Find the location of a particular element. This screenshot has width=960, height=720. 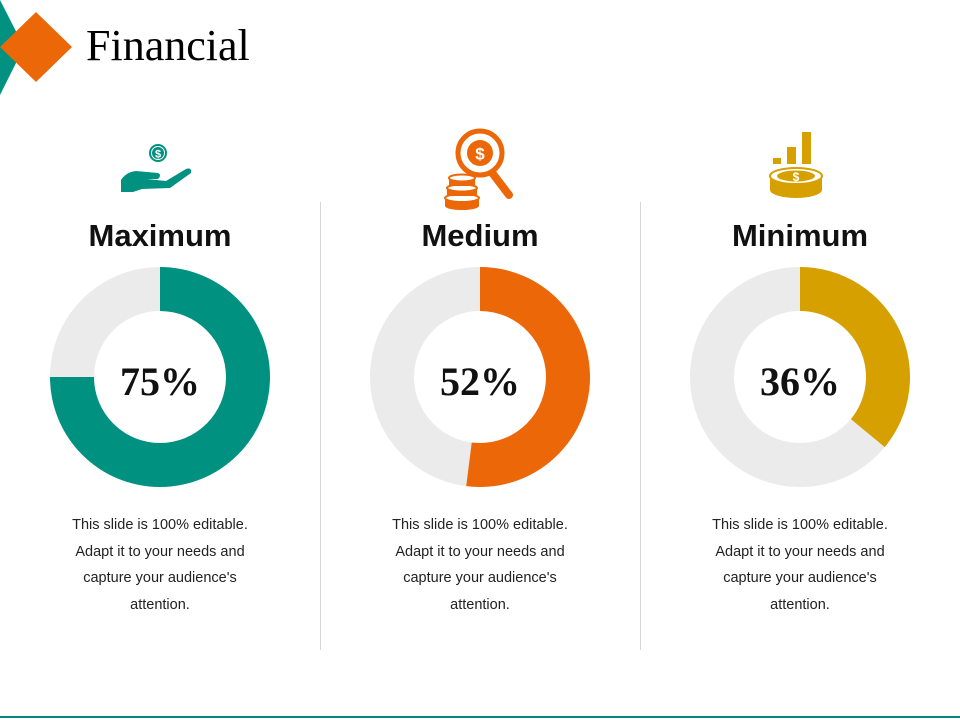

coins-growth-icon: $ is located at coordinates (796, 165).